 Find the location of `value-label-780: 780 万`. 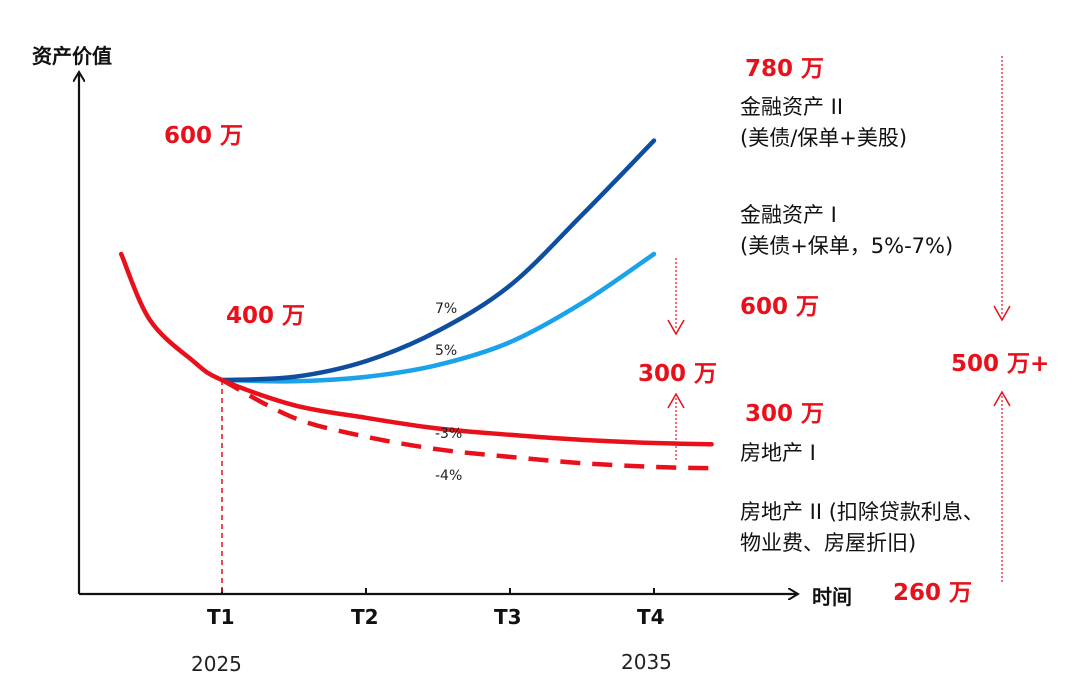

value-label-780: 780 万 is located at coordinates (785, 69).